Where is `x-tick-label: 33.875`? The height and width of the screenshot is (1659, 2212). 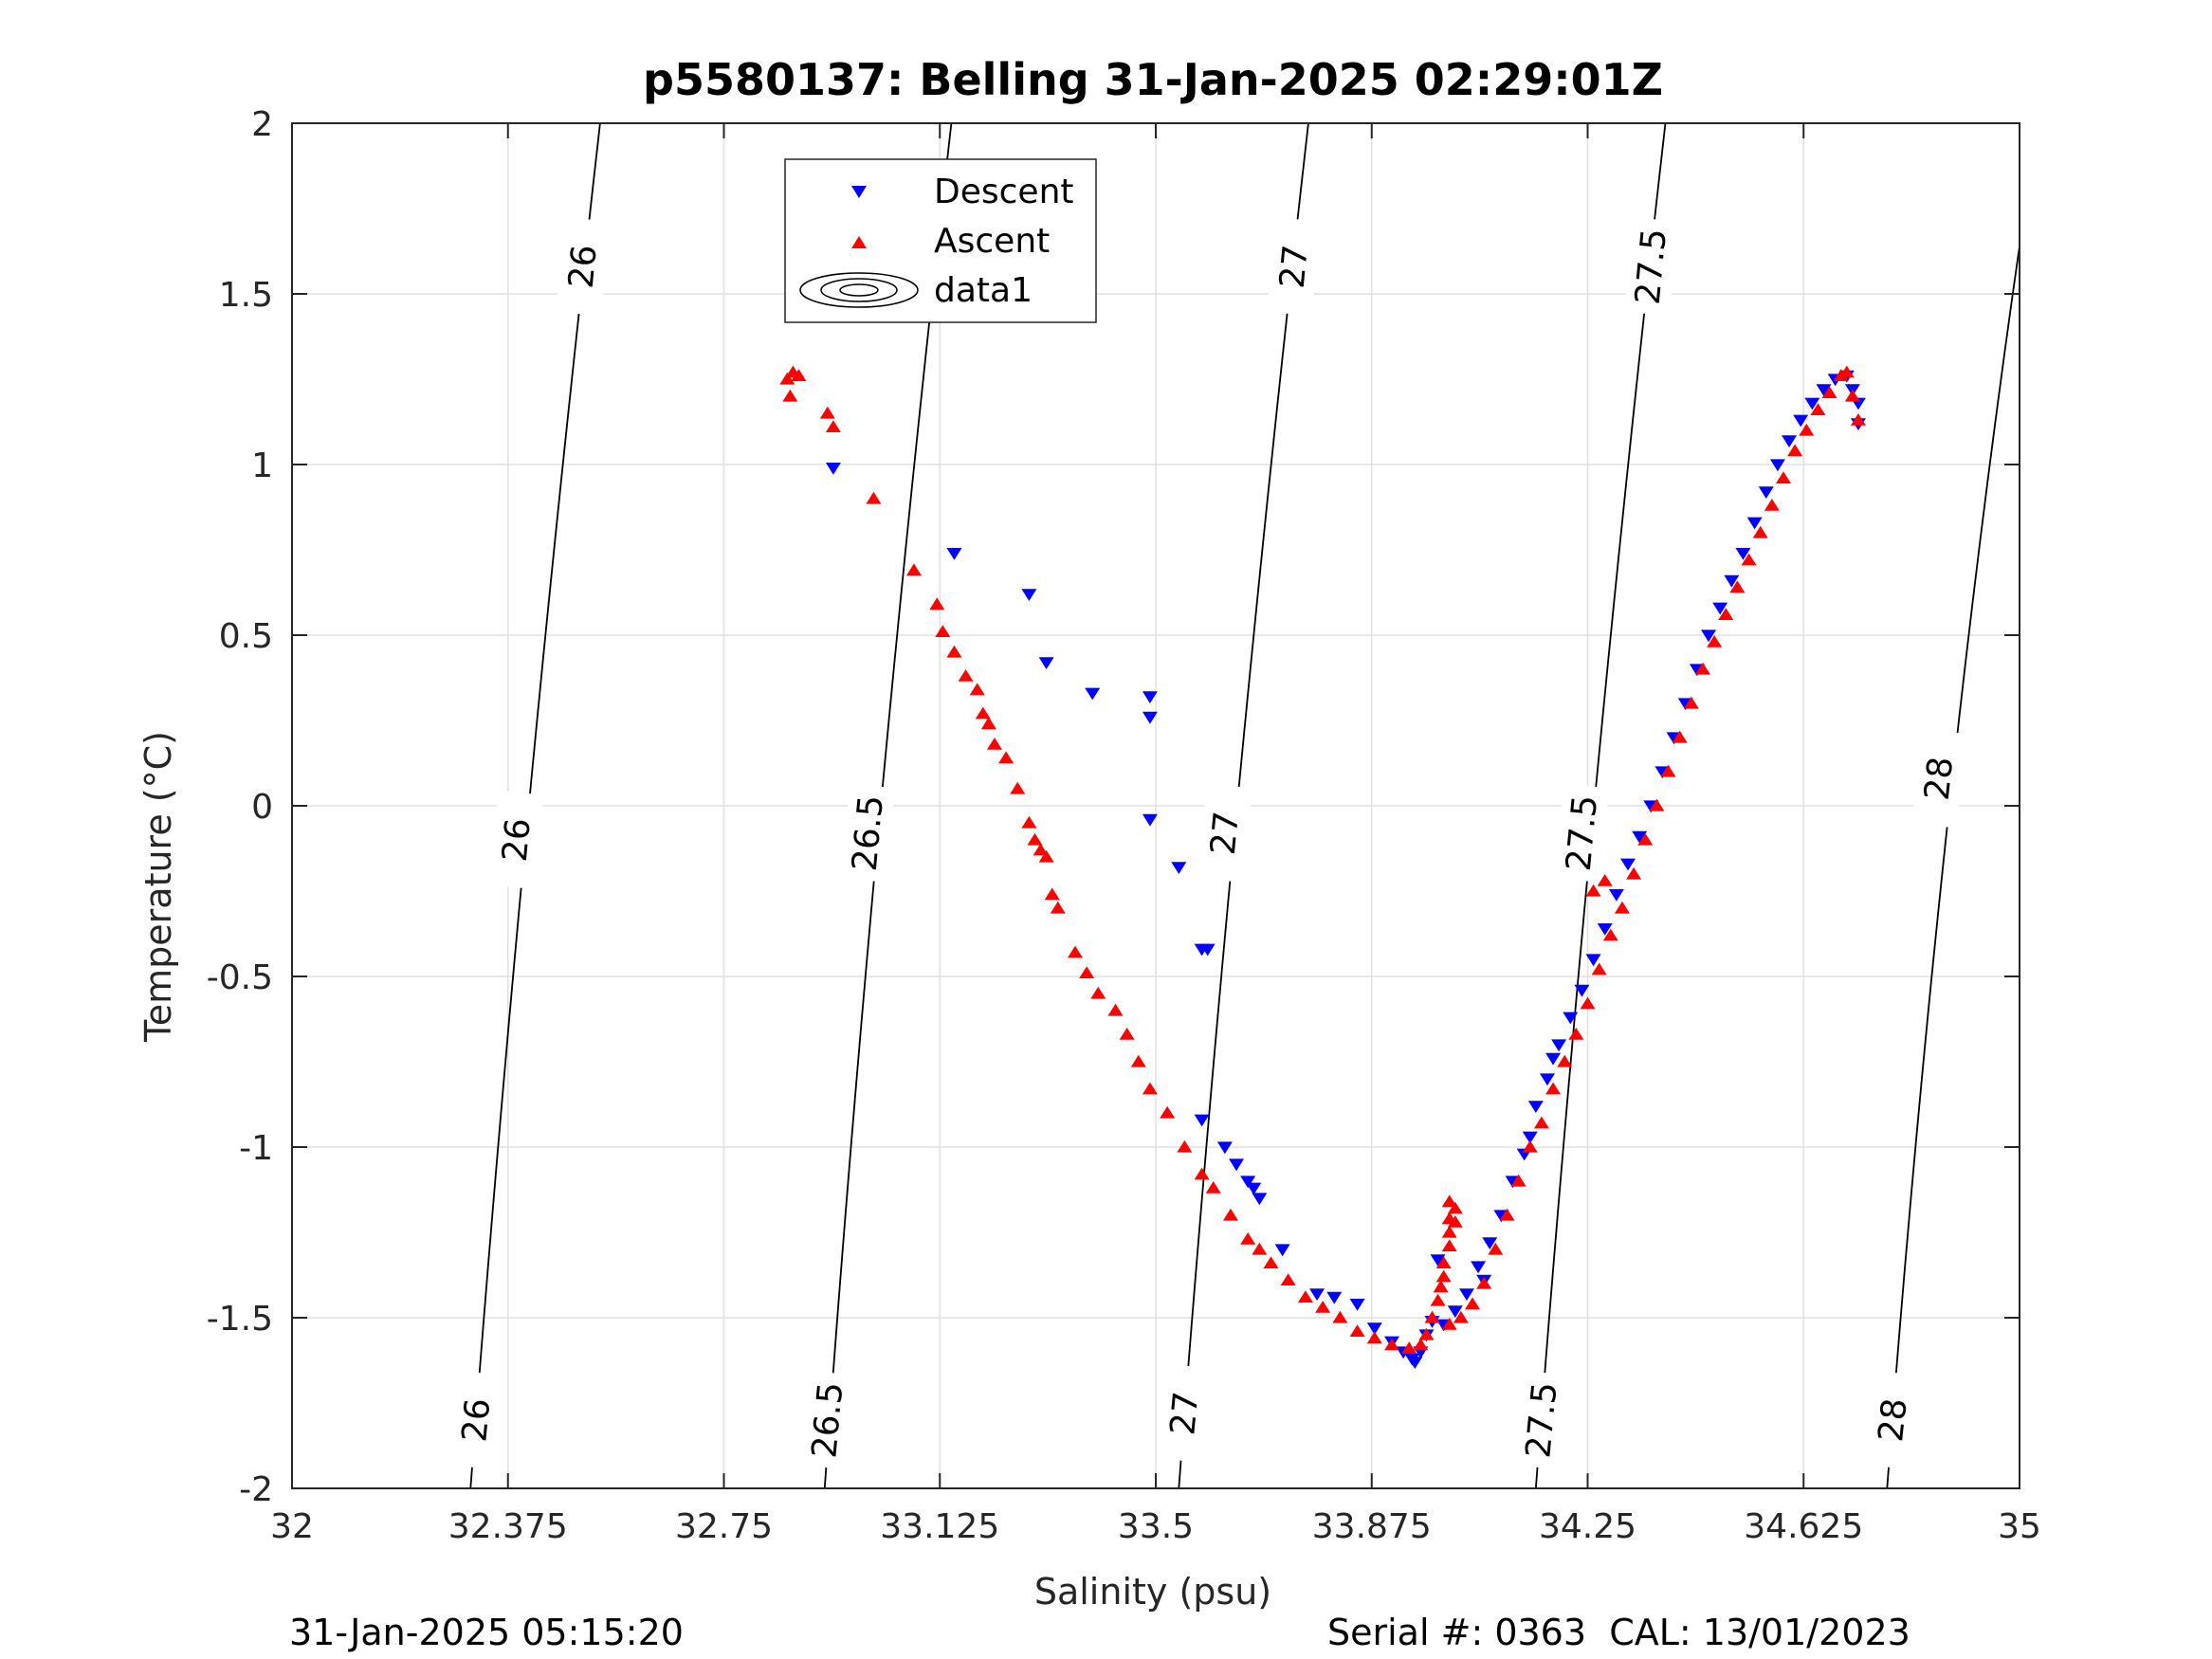 x-tick-label: 33.875 is located at coordinates (1372, 1526).